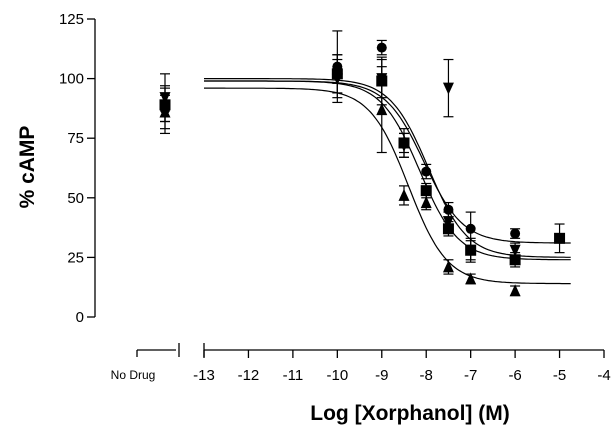 The height and width of the screenshot is (434, 611). I want to click on x-tick-label: -5, so click(559, 375).